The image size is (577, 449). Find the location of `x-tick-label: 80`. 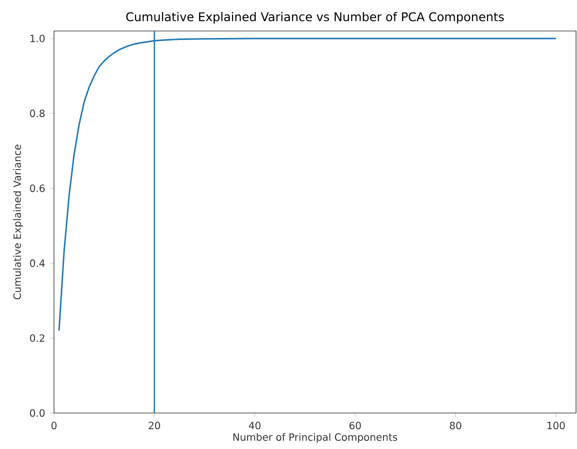

x-tick-label: 80 is located at coordinates (456, 426).